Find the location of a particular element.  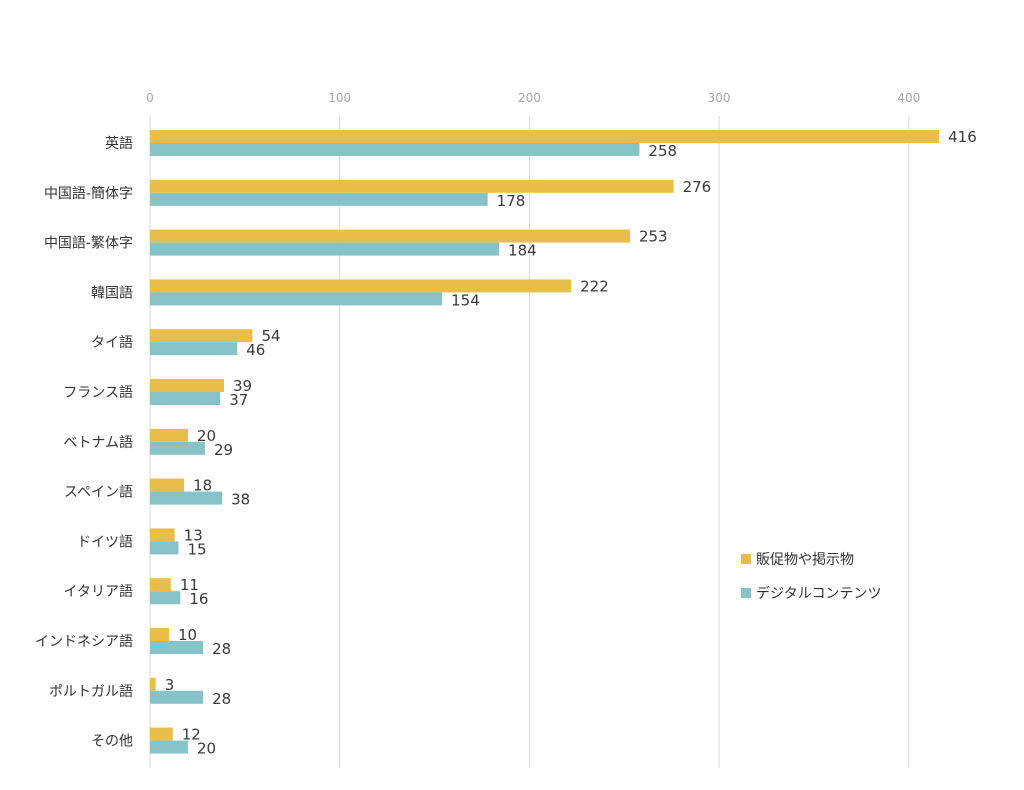

data-label: 416 is located at coordinates (962, 137).